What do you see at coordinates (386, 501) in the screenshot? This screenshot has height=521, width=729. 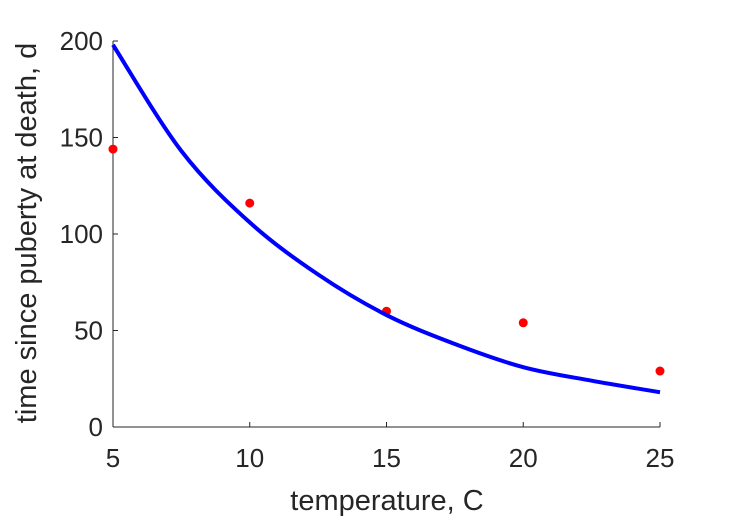 I see `x-axis-label: temperature, C` at bounding box center [386, 501].